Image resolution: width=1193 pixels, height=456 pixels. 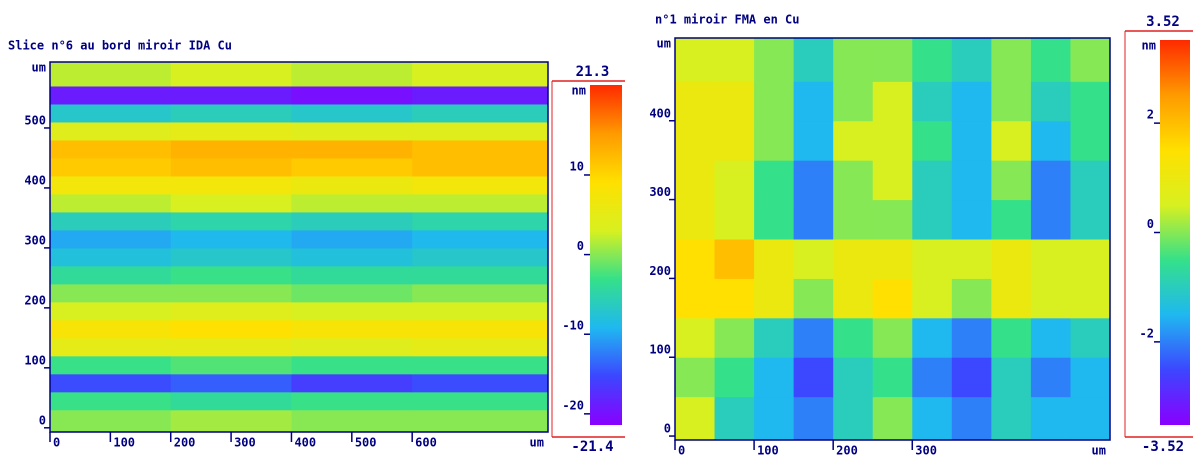 What do you see at coordinates (1147, 333) in the screenshot?
I see `colorbar-tick-label: -2` at bounding box center [1147, 333].